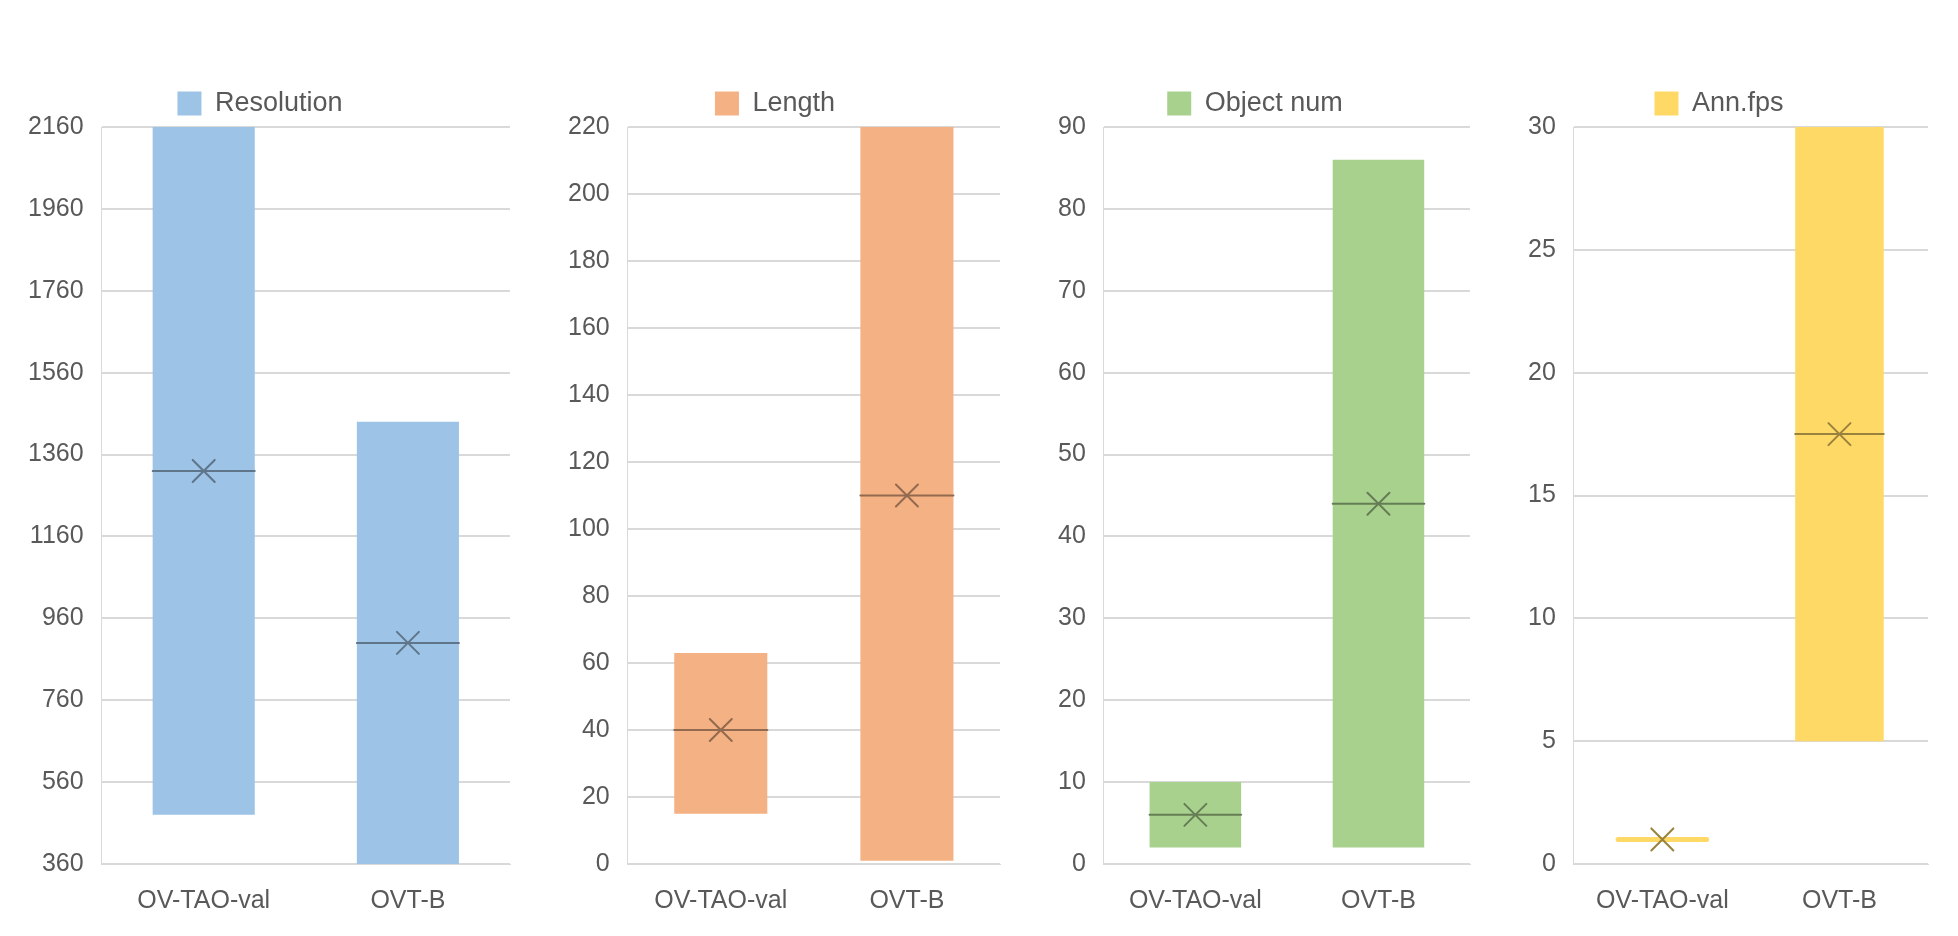 This screenshot has width=1958, height=936. I want to click on y-tick-label: 1360, so click(55, 452).